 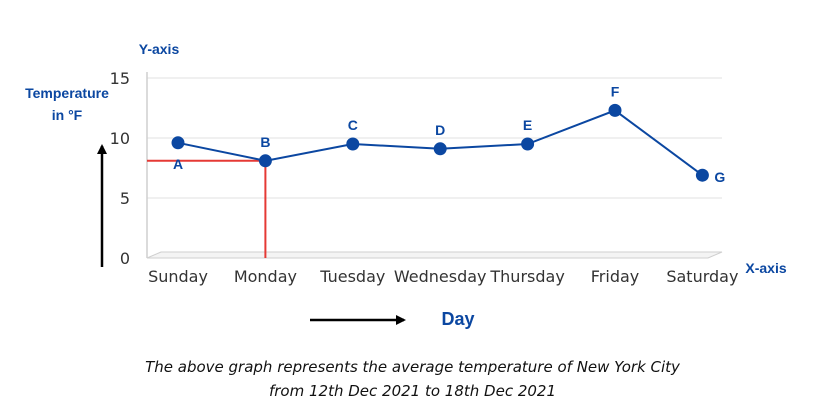 What do you see at coordinates (765, 268) in the screenshot?
I see `x-axis-tag: X-axis` at bounding box center [765, 268].